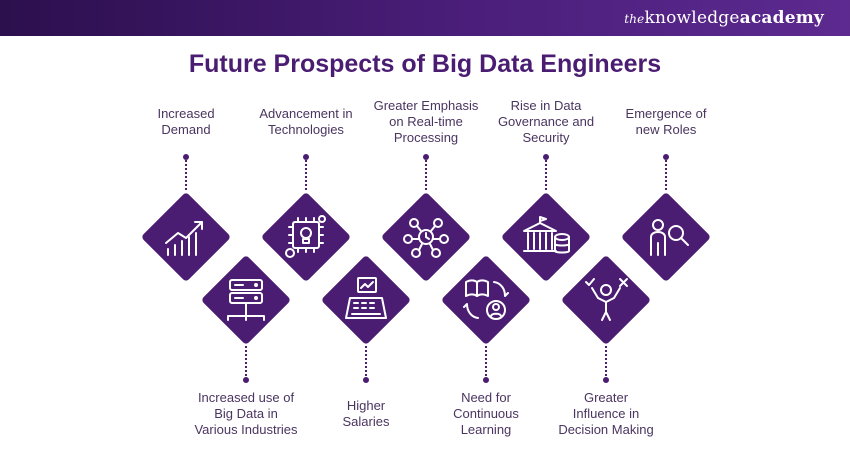  What do you see at coordinates (606, 397) in the screenshot?
I see `label-line: Greater` at bounding box center [606, 397].